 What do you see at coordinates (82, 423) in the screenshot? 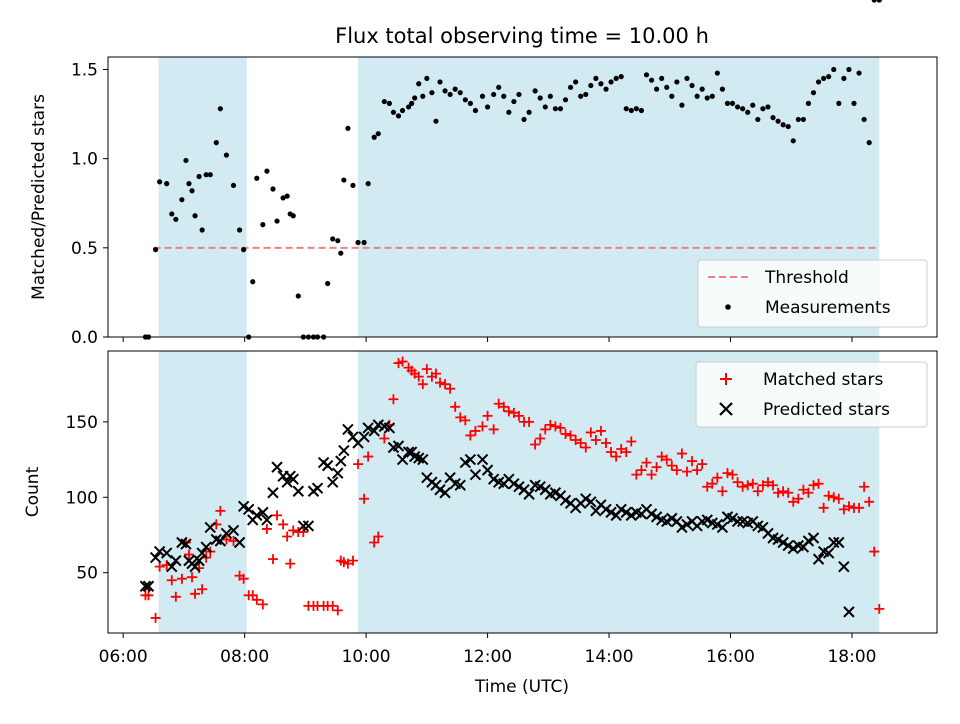
I see `bottom-y-tick-label: 150` at bounding box center [82, 423].